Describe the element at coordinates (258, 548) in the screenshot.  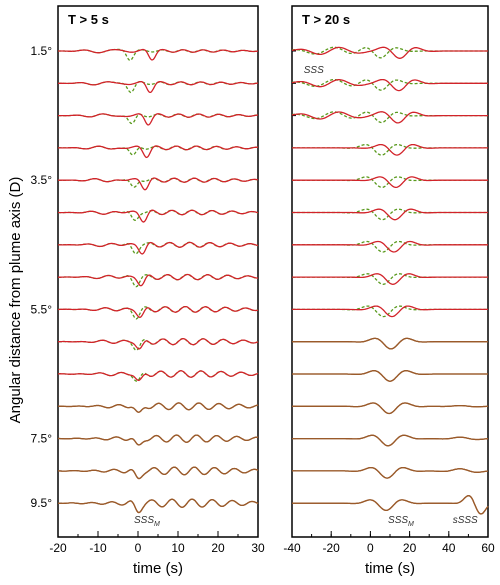
I see `x-tick-label: 30` at that location.